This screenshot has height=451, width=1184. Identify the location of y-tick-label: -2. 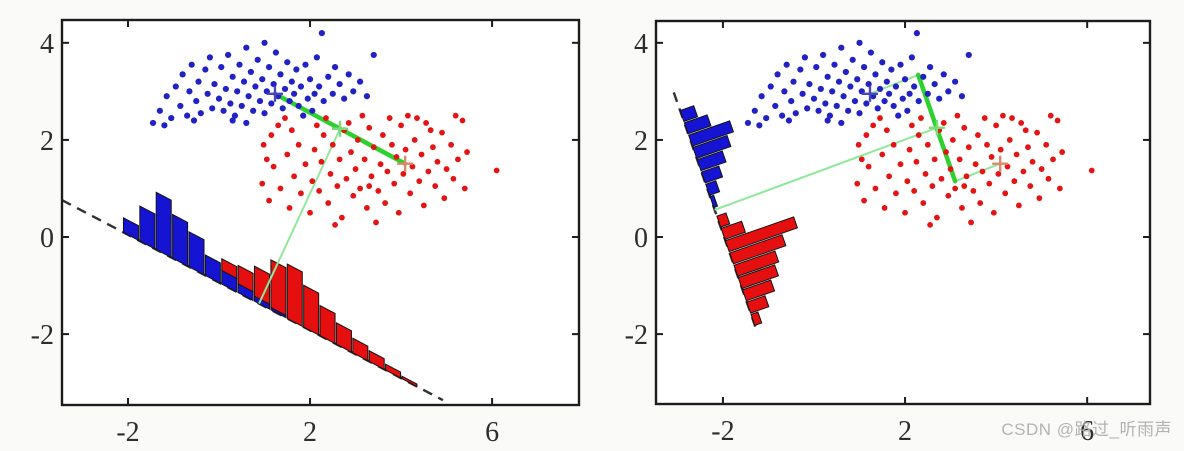
(42, 335).